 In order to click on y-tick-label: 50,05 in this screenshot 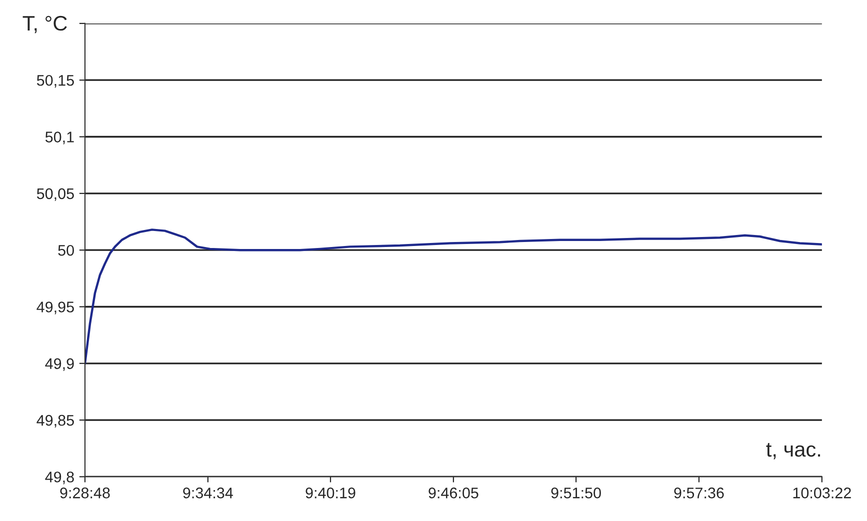, I will do `click(55, 194)`.